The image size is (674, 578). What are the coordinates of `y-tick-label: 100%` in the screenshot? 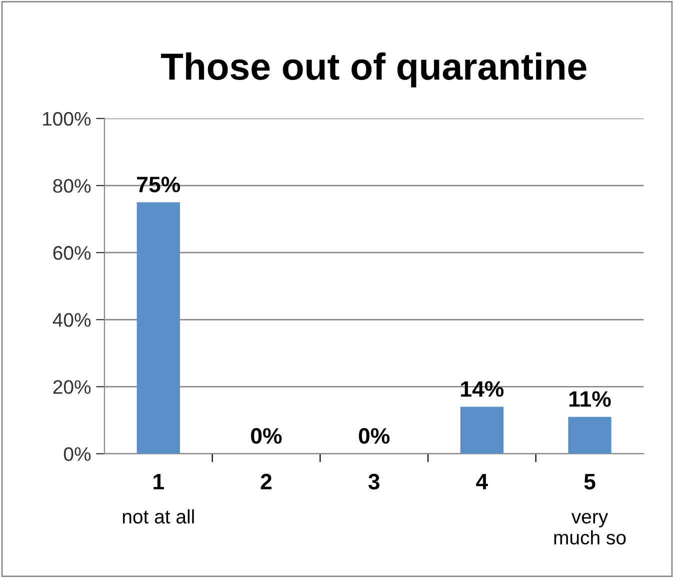 It's located at (67, 119).